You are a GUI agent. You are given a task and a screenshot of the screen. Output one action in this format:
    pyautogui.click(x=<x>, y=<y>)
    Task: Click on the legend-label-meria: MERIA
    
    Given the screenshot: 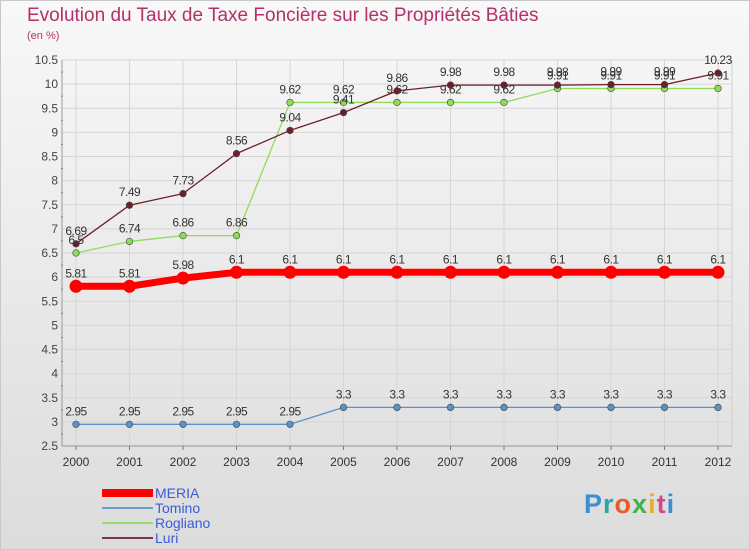 What is the action you would take?
    pyautogui.click(x=177, y=493)
    